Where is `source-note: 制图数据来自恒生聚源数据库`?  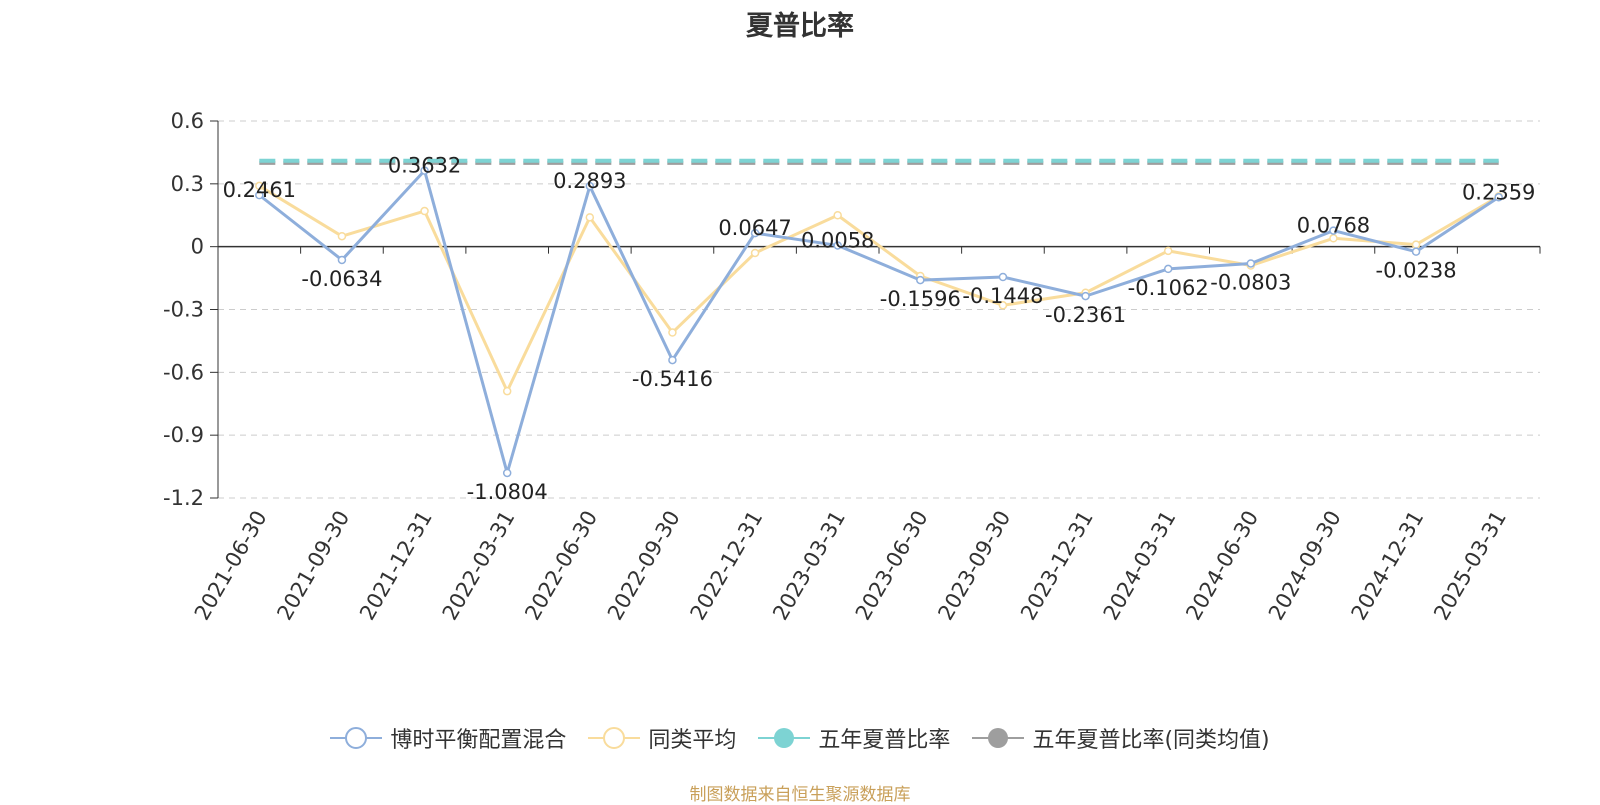 source-note: 制图数据来自恒生聚源数据库 is located at coordinates (800, 795).